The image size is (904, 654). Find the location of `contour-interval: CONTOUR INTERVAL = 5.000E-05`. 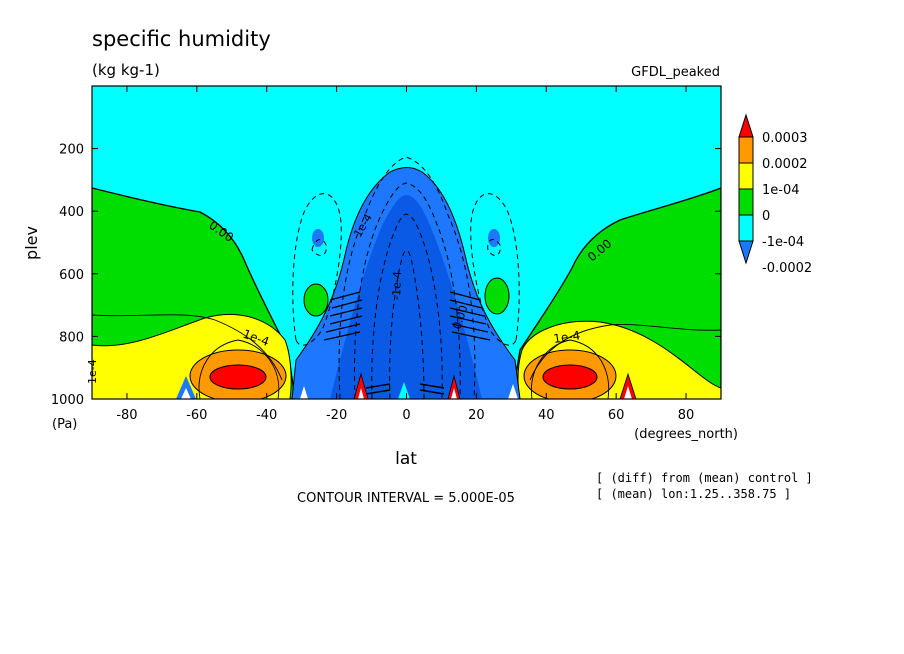

contour-interval: CONTOUR INTERVAL = 5.000E-05 is located at coordinates (406, 498).